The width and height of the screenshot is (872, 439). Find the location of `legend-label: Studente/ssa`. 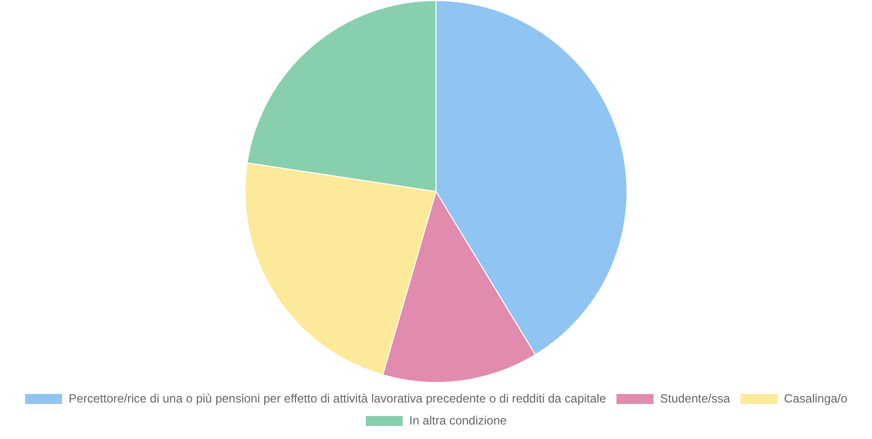

legend-label: Studente/ssa is located at coordinates (695, 398).